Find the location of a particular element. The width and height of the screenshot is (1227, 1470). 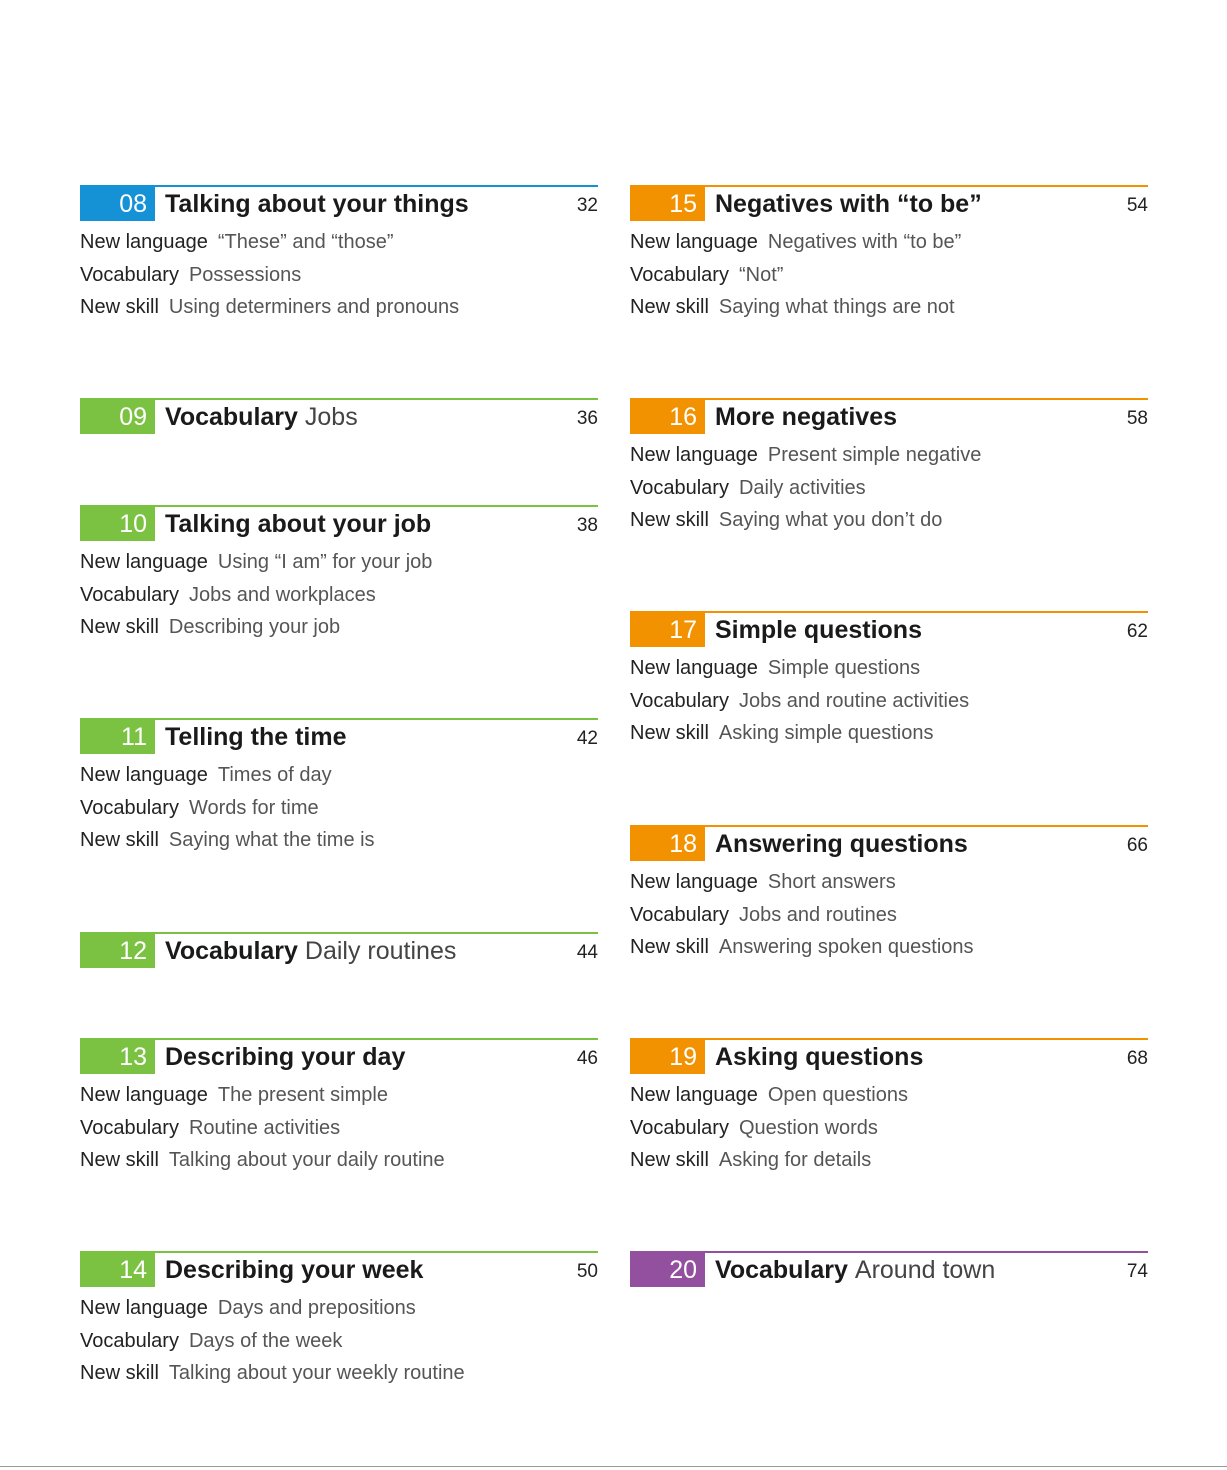

detail-row: New skill Asking for details is located at coordinates (750, 1160).